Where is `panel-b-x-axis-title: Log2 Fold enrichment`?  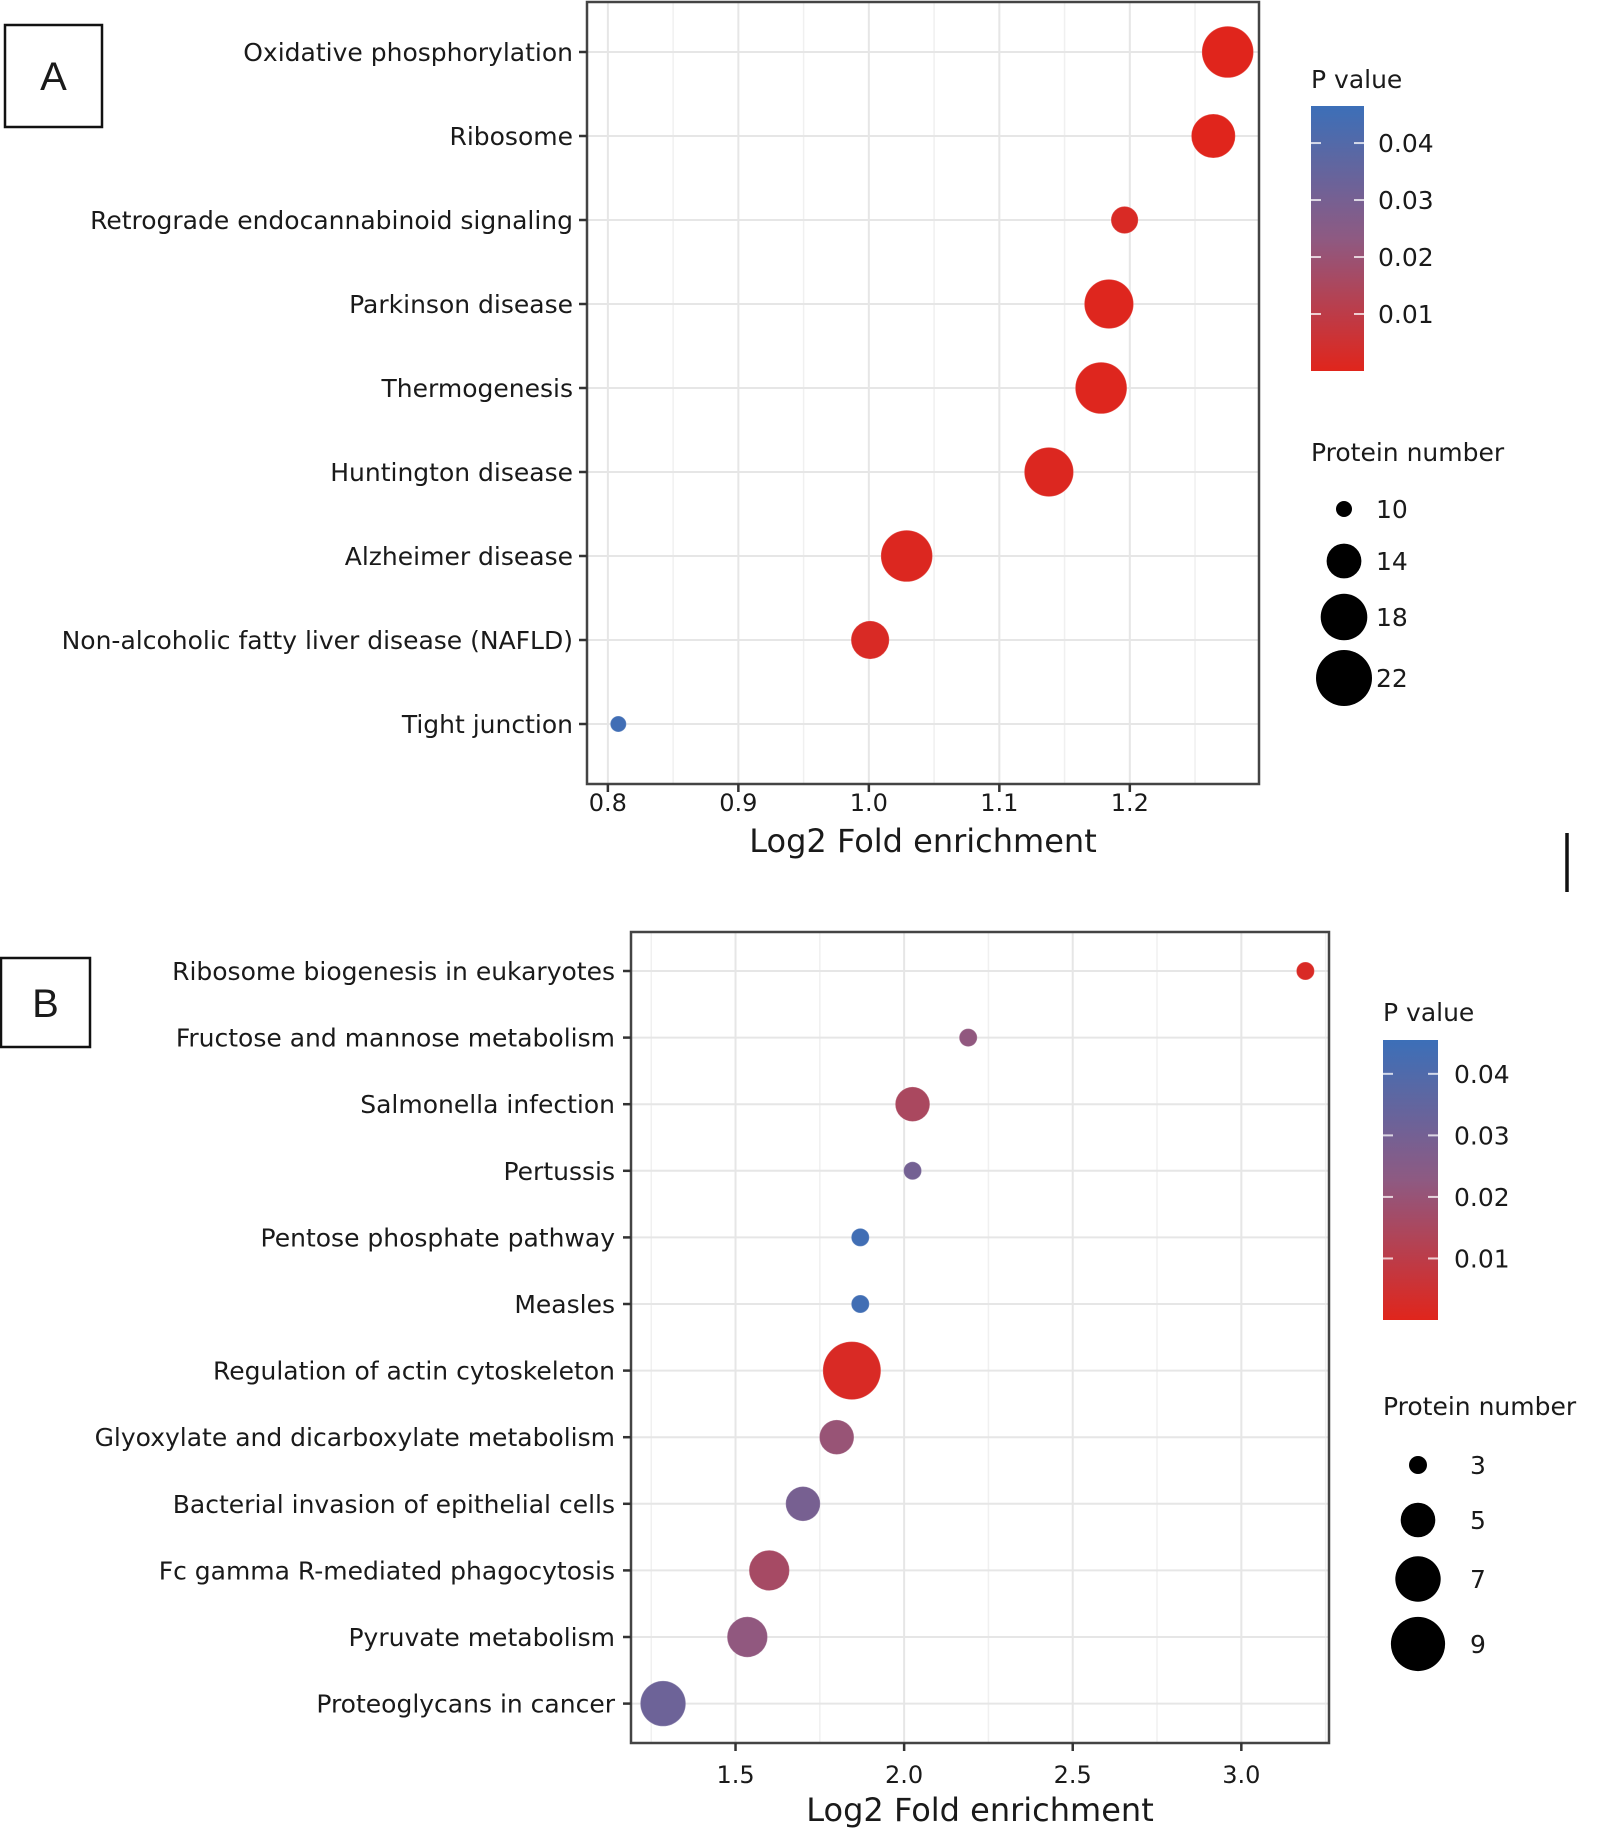 panel-b-x-axis-title: Log2 Fold enrichment is located at coordinates (979, 1810).